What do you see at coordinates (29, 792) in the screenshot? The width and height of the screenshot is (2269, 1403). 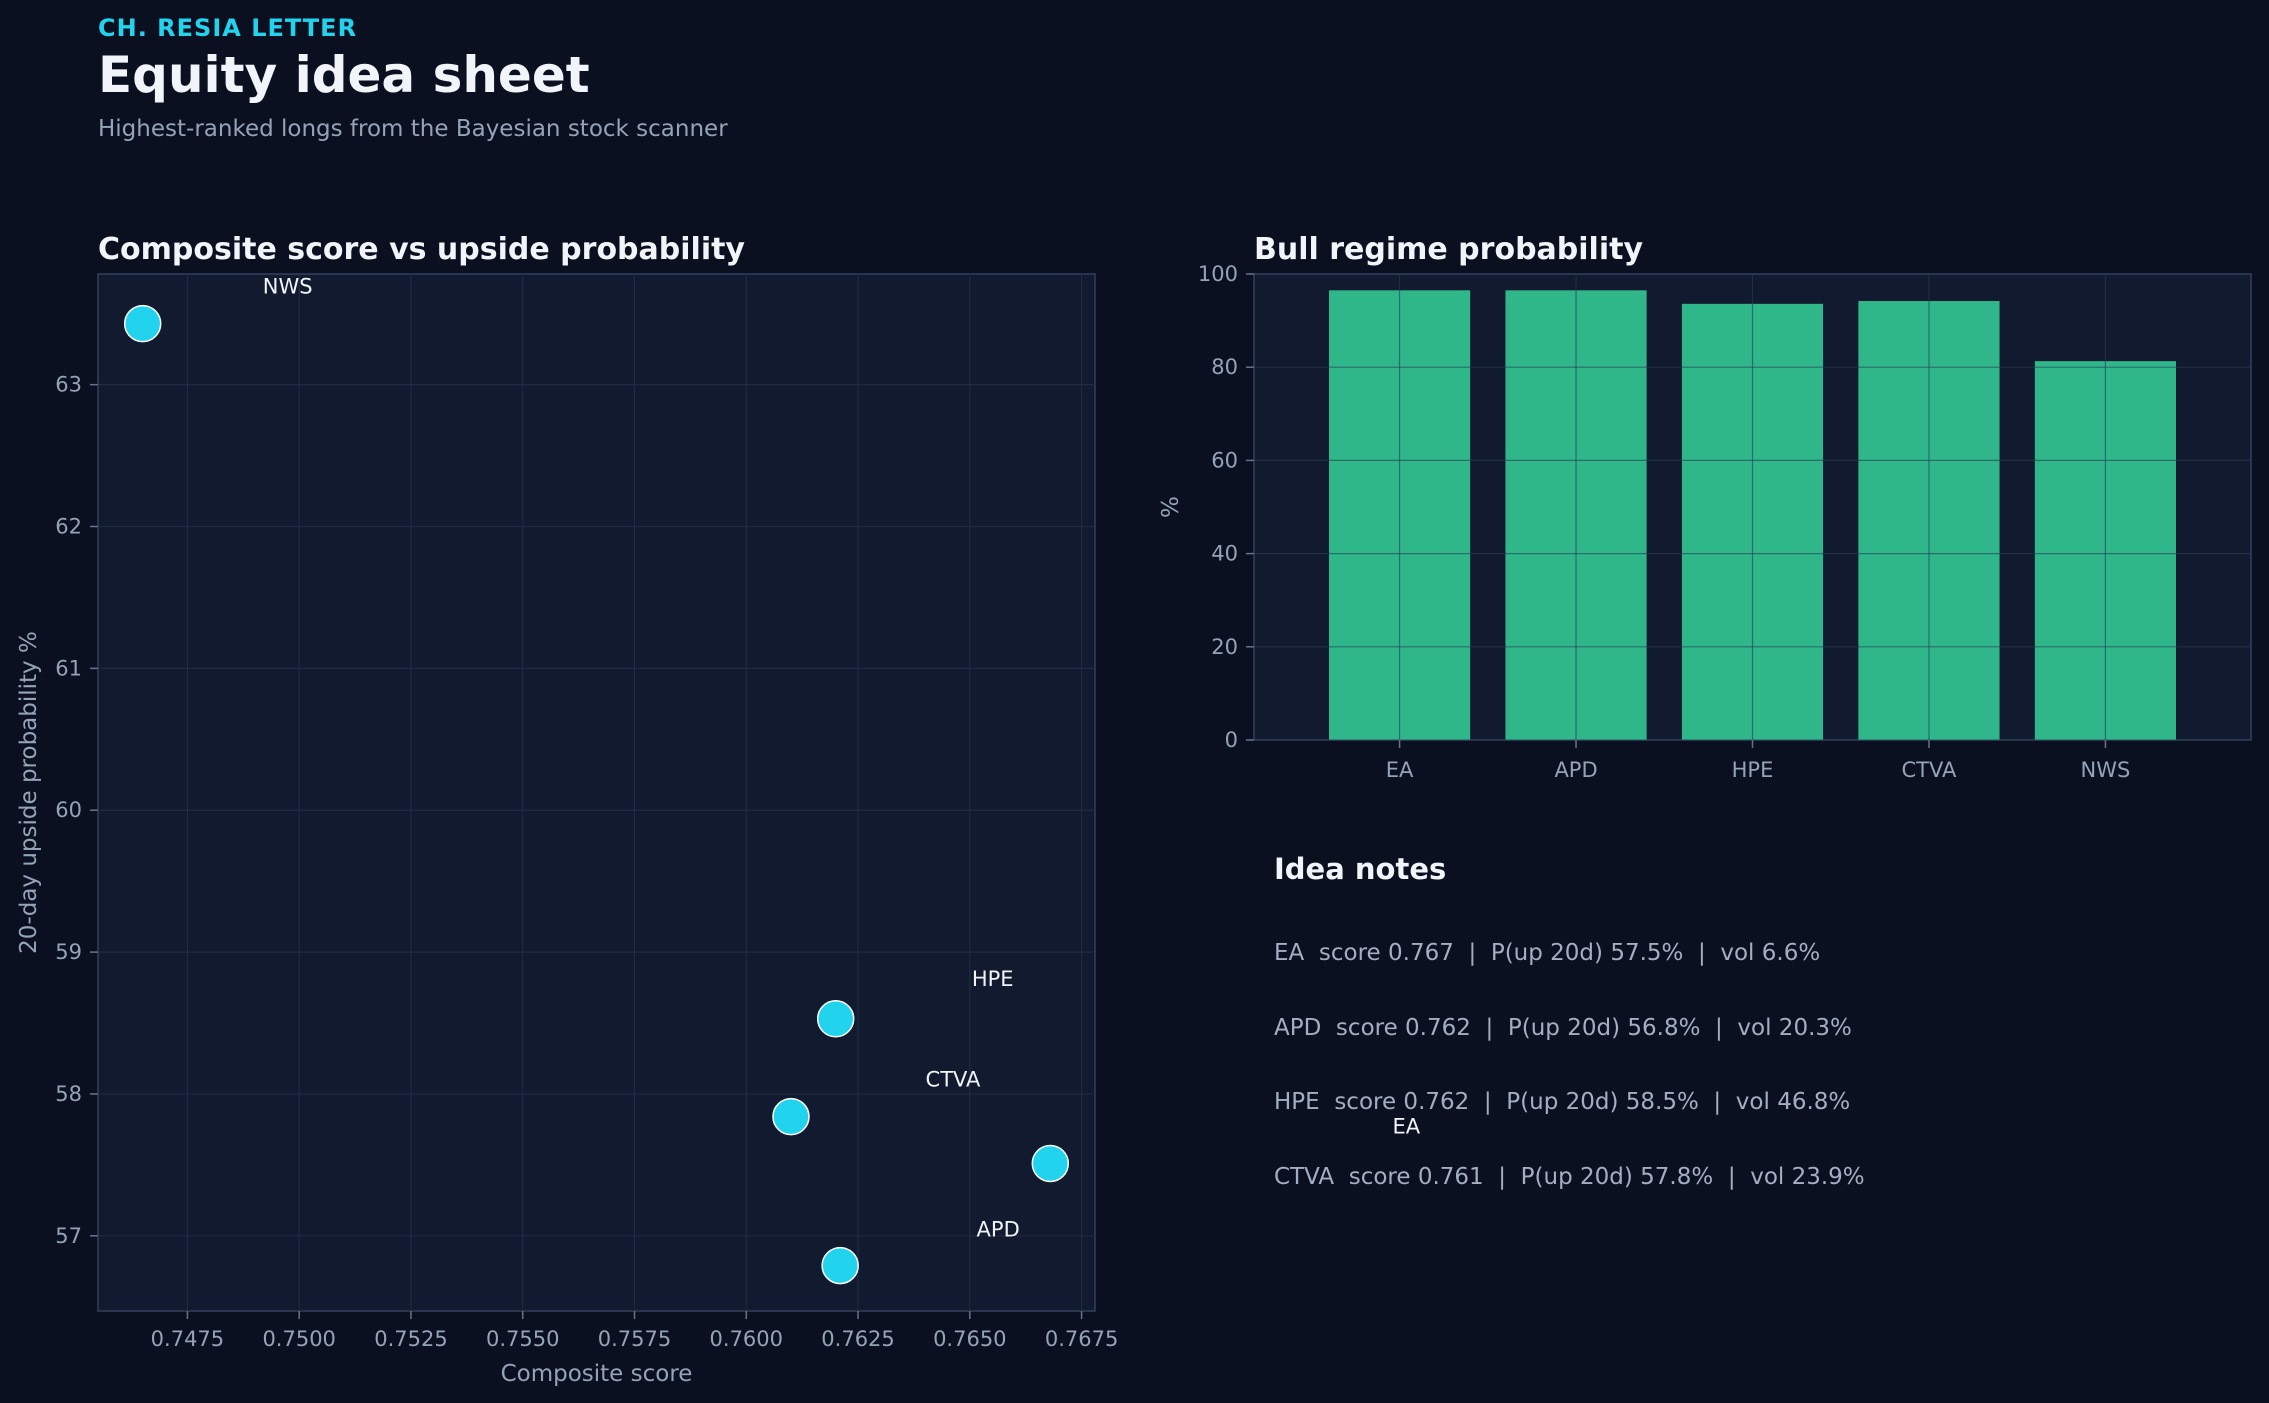 I see `scatter-y-axis-label: 20-day upside probability %` at bounding box center [29, 792].